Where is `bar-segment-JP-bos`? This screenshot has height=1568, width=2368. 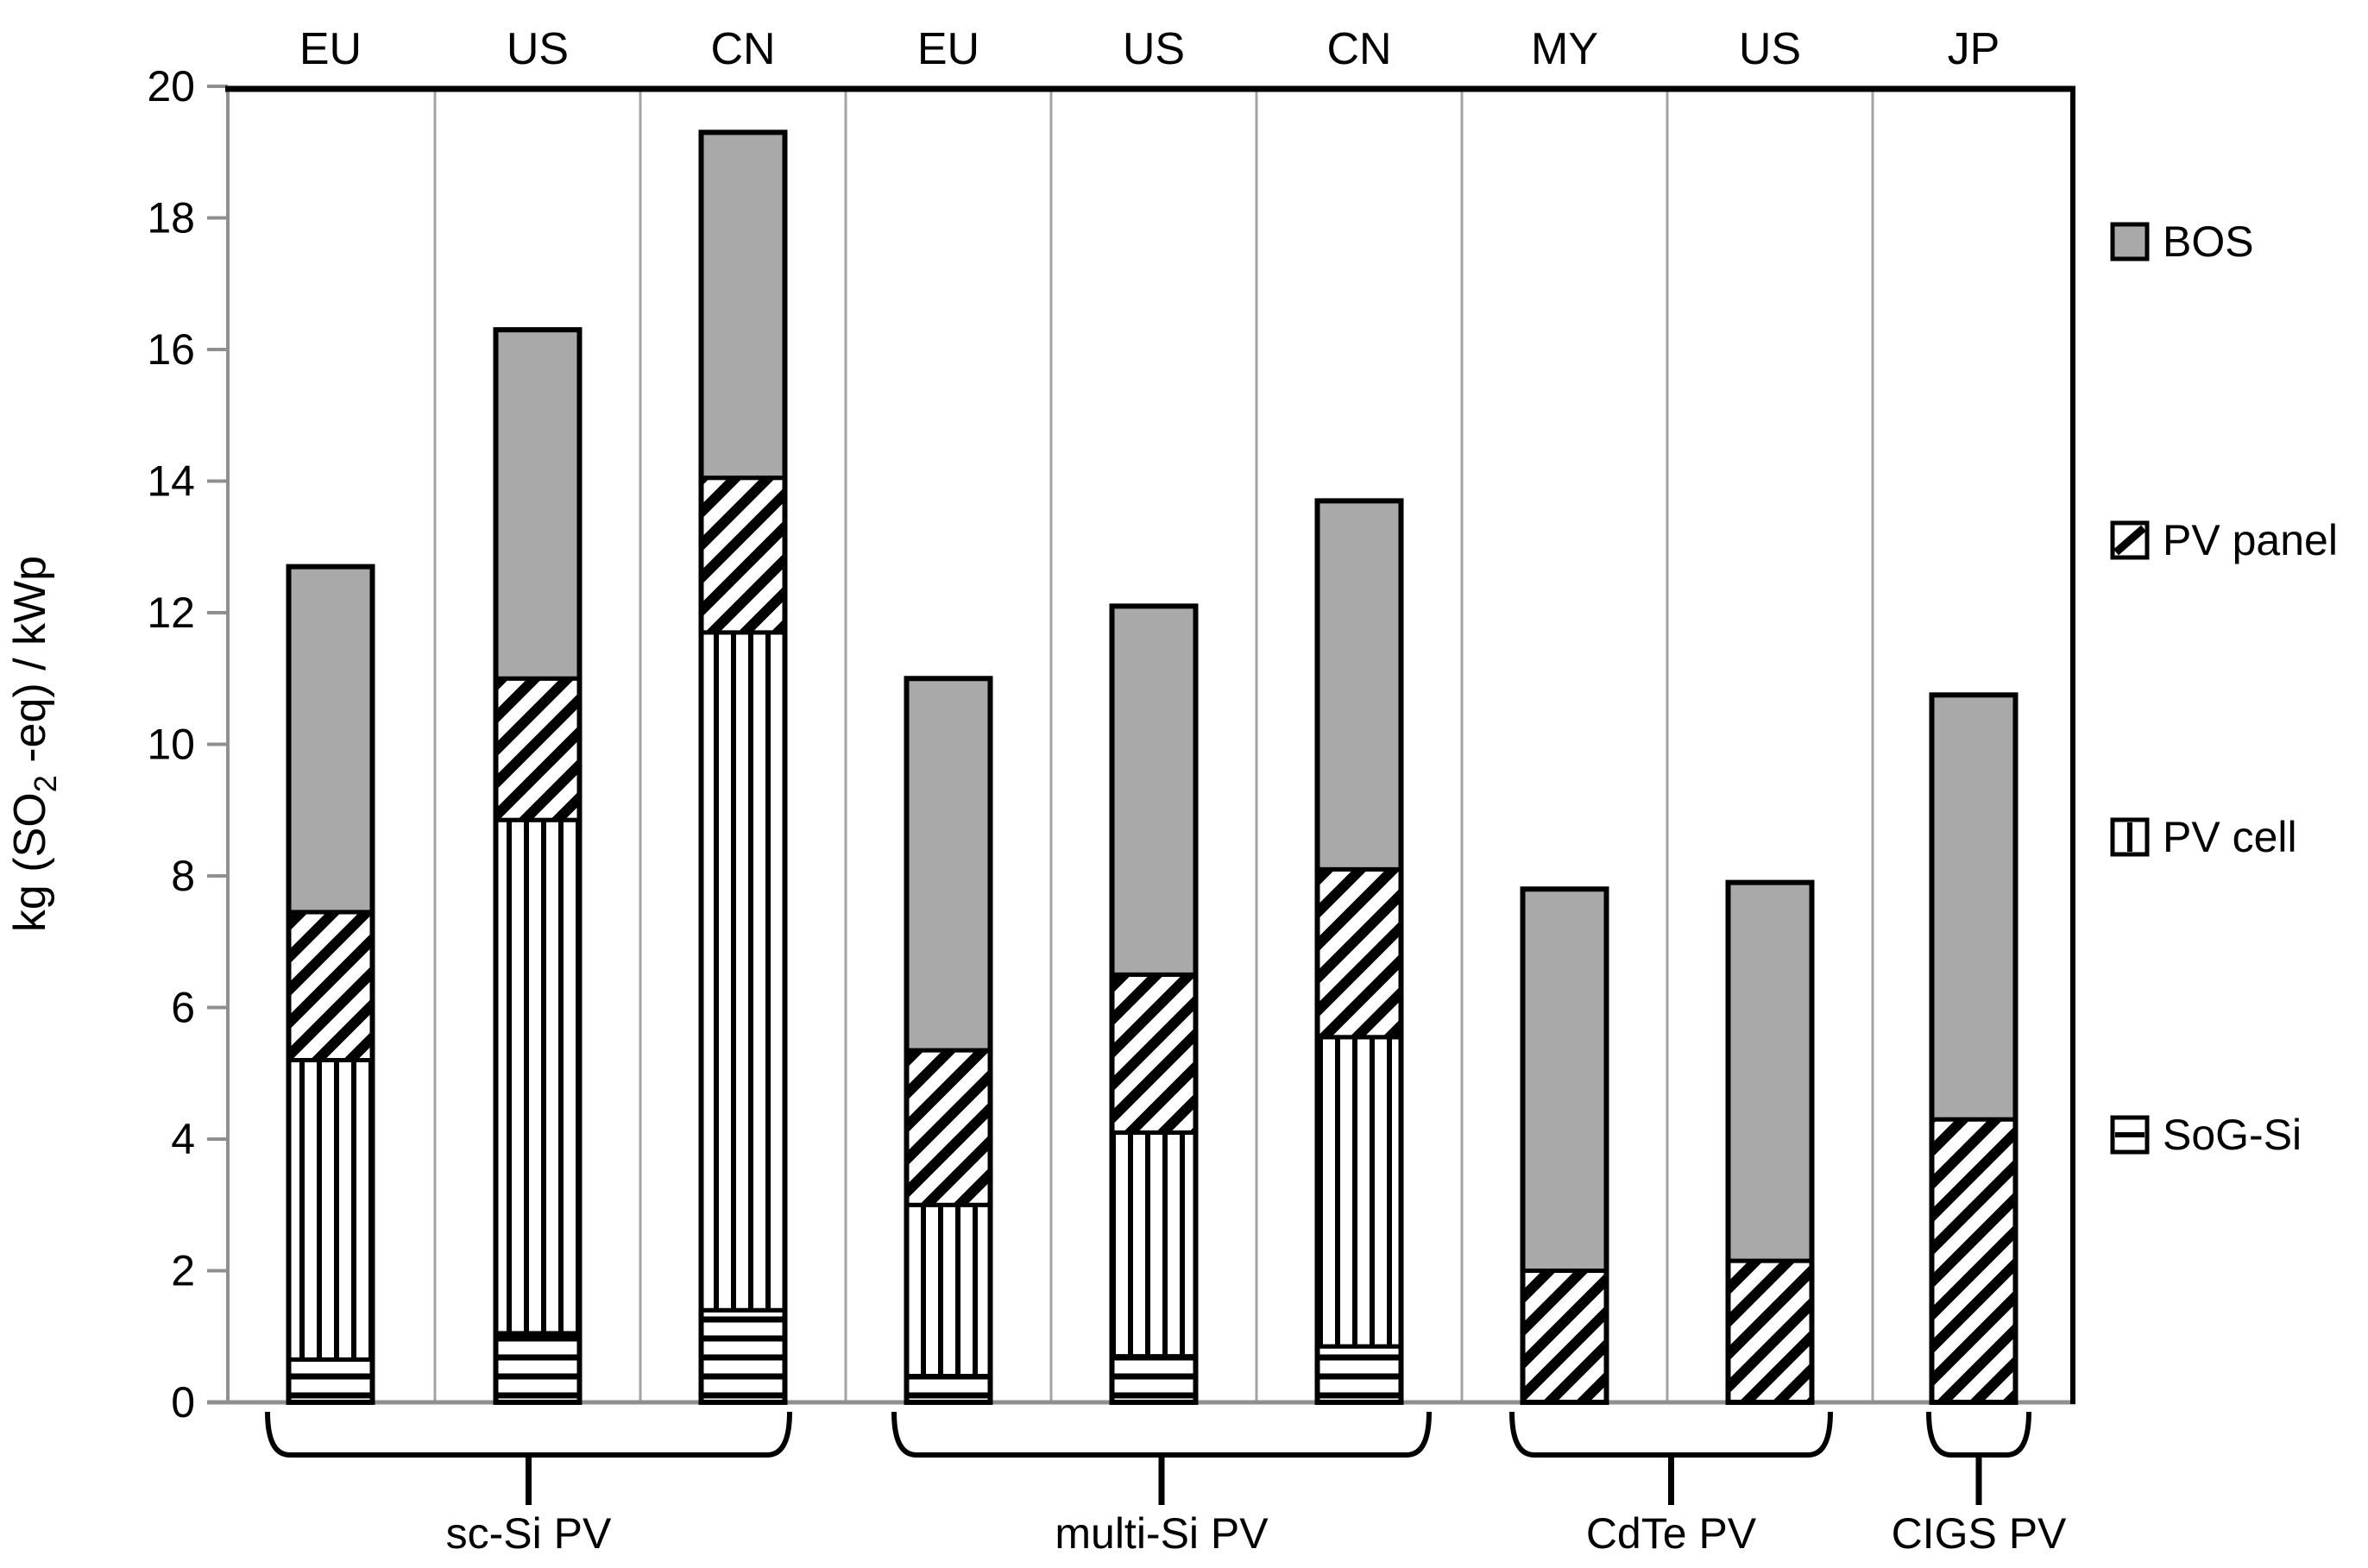 bar-segment-JP-bos is located at coordinates (1974, 907).